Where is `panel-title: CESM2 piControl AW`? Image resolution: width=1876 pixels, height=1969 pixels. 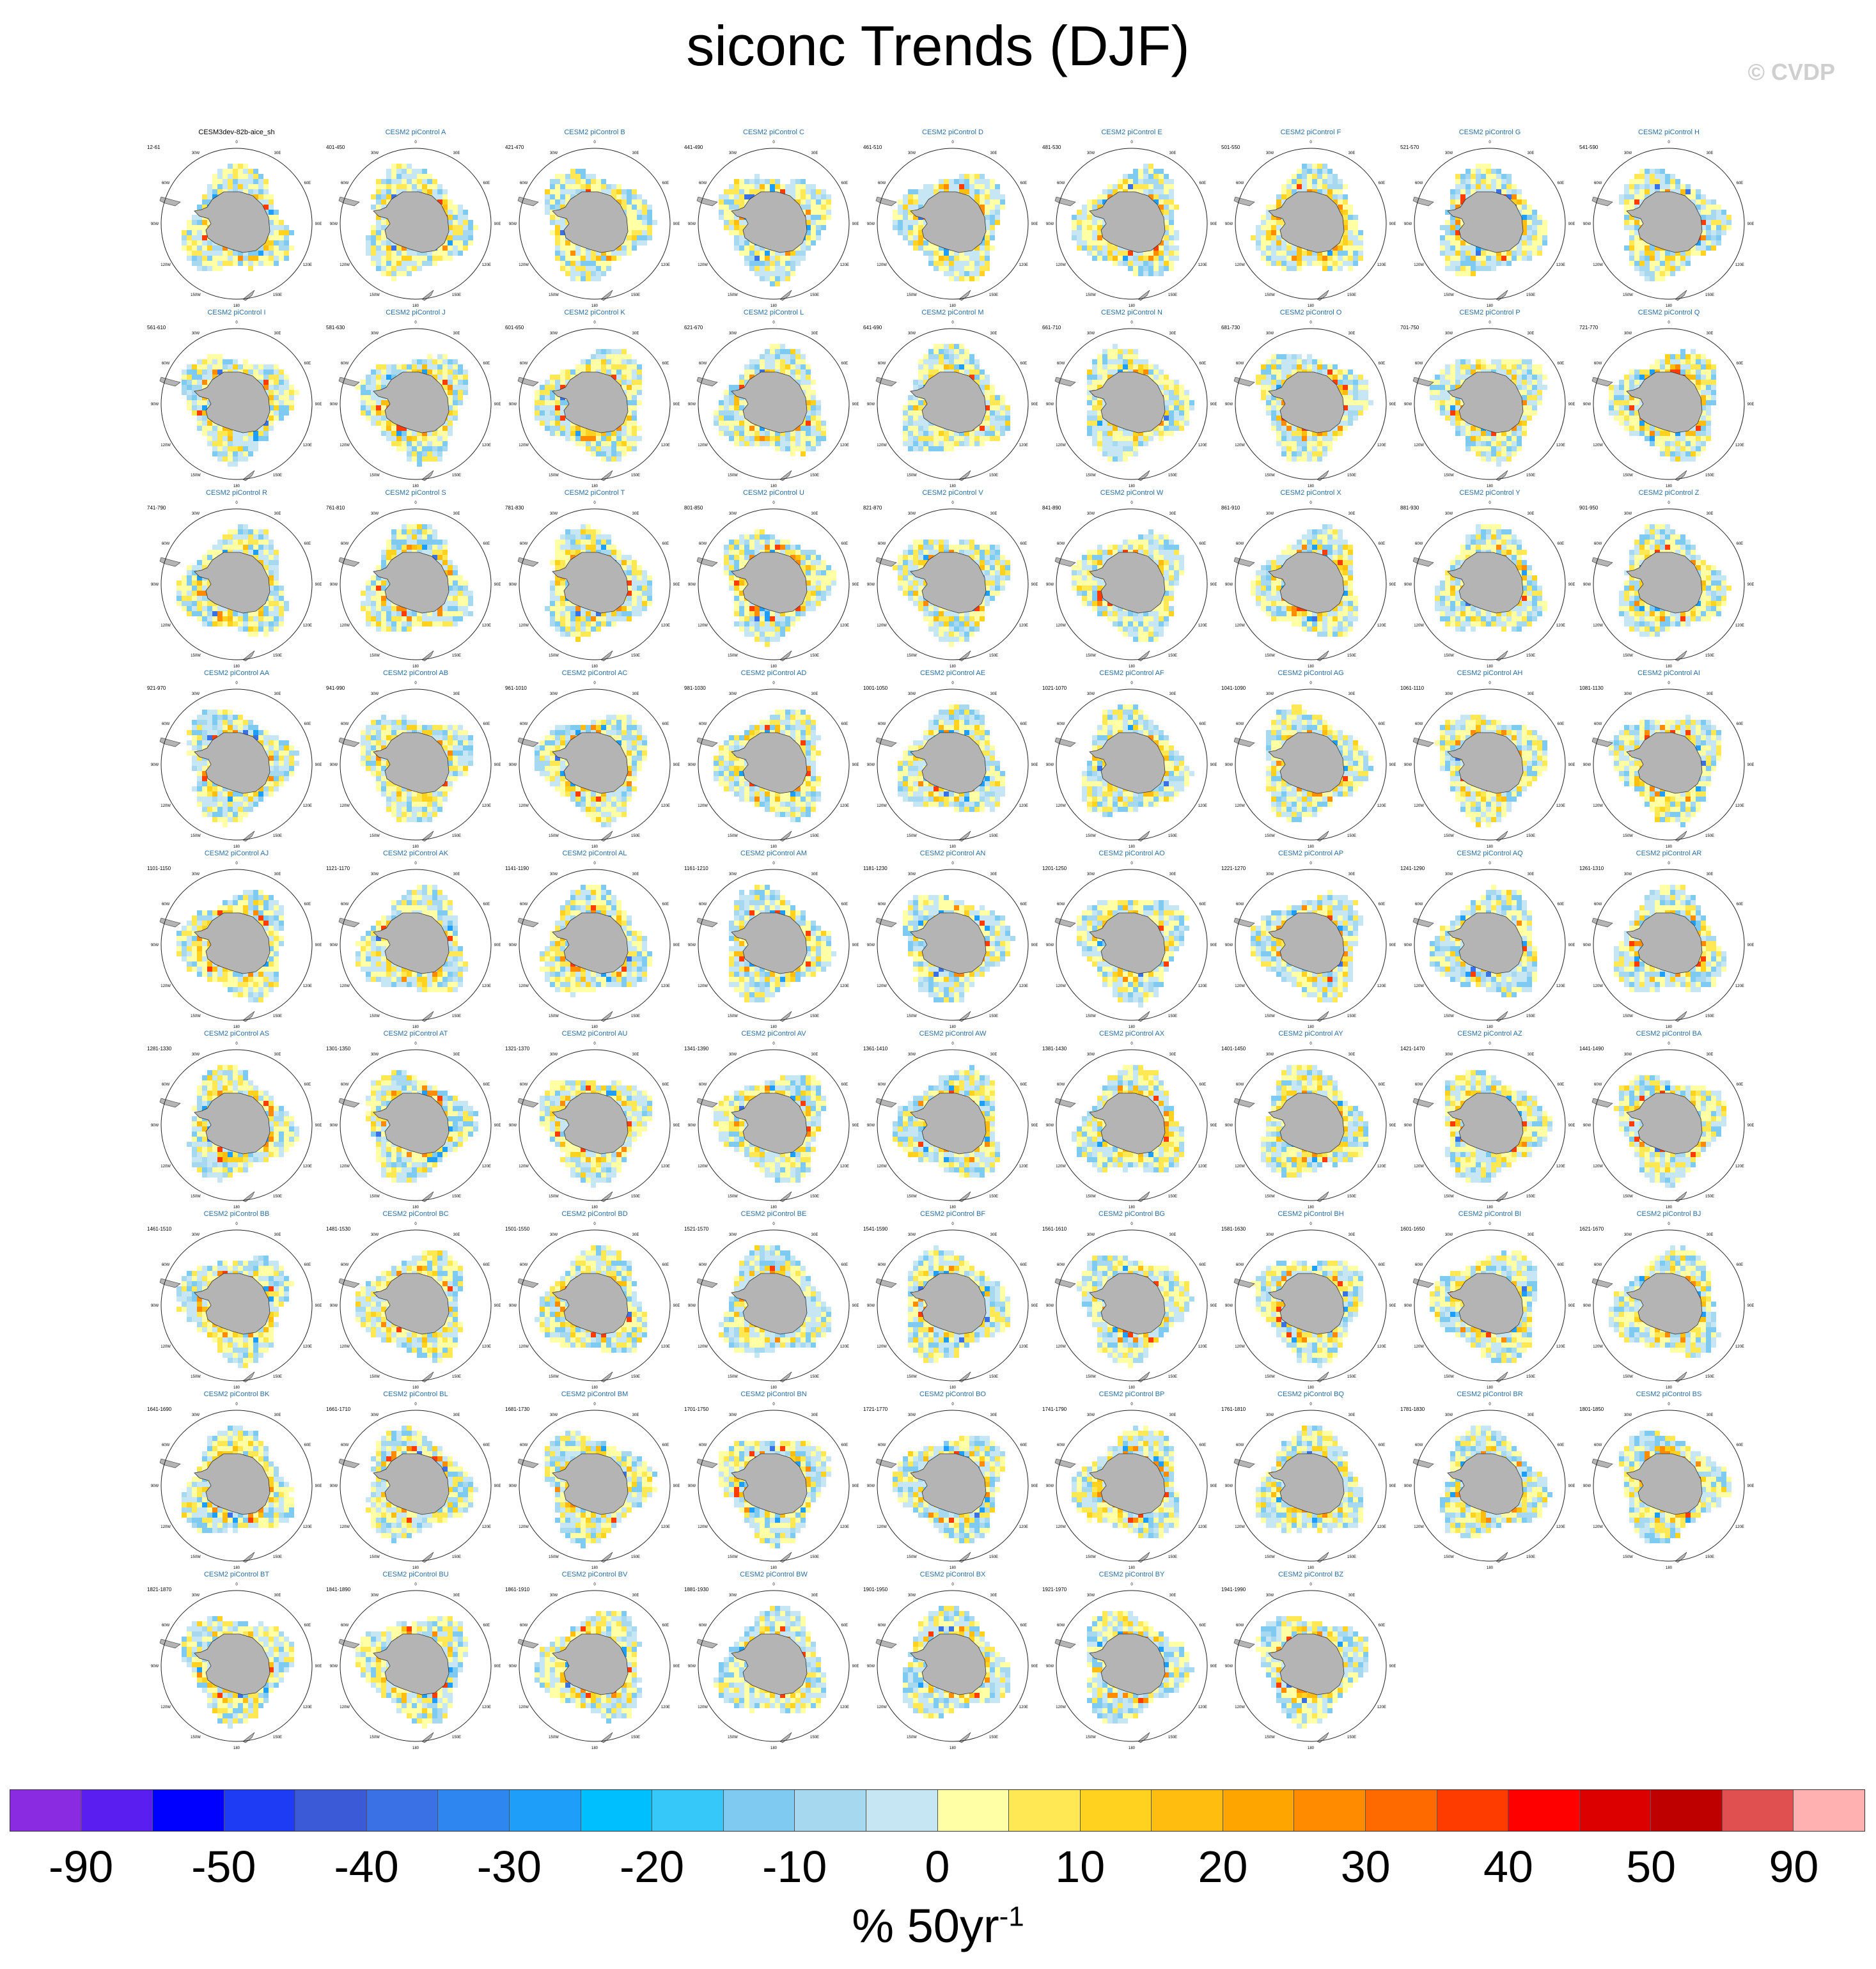 panel-title: CESM2 piControl AW is located at coordinates (953, 1033).